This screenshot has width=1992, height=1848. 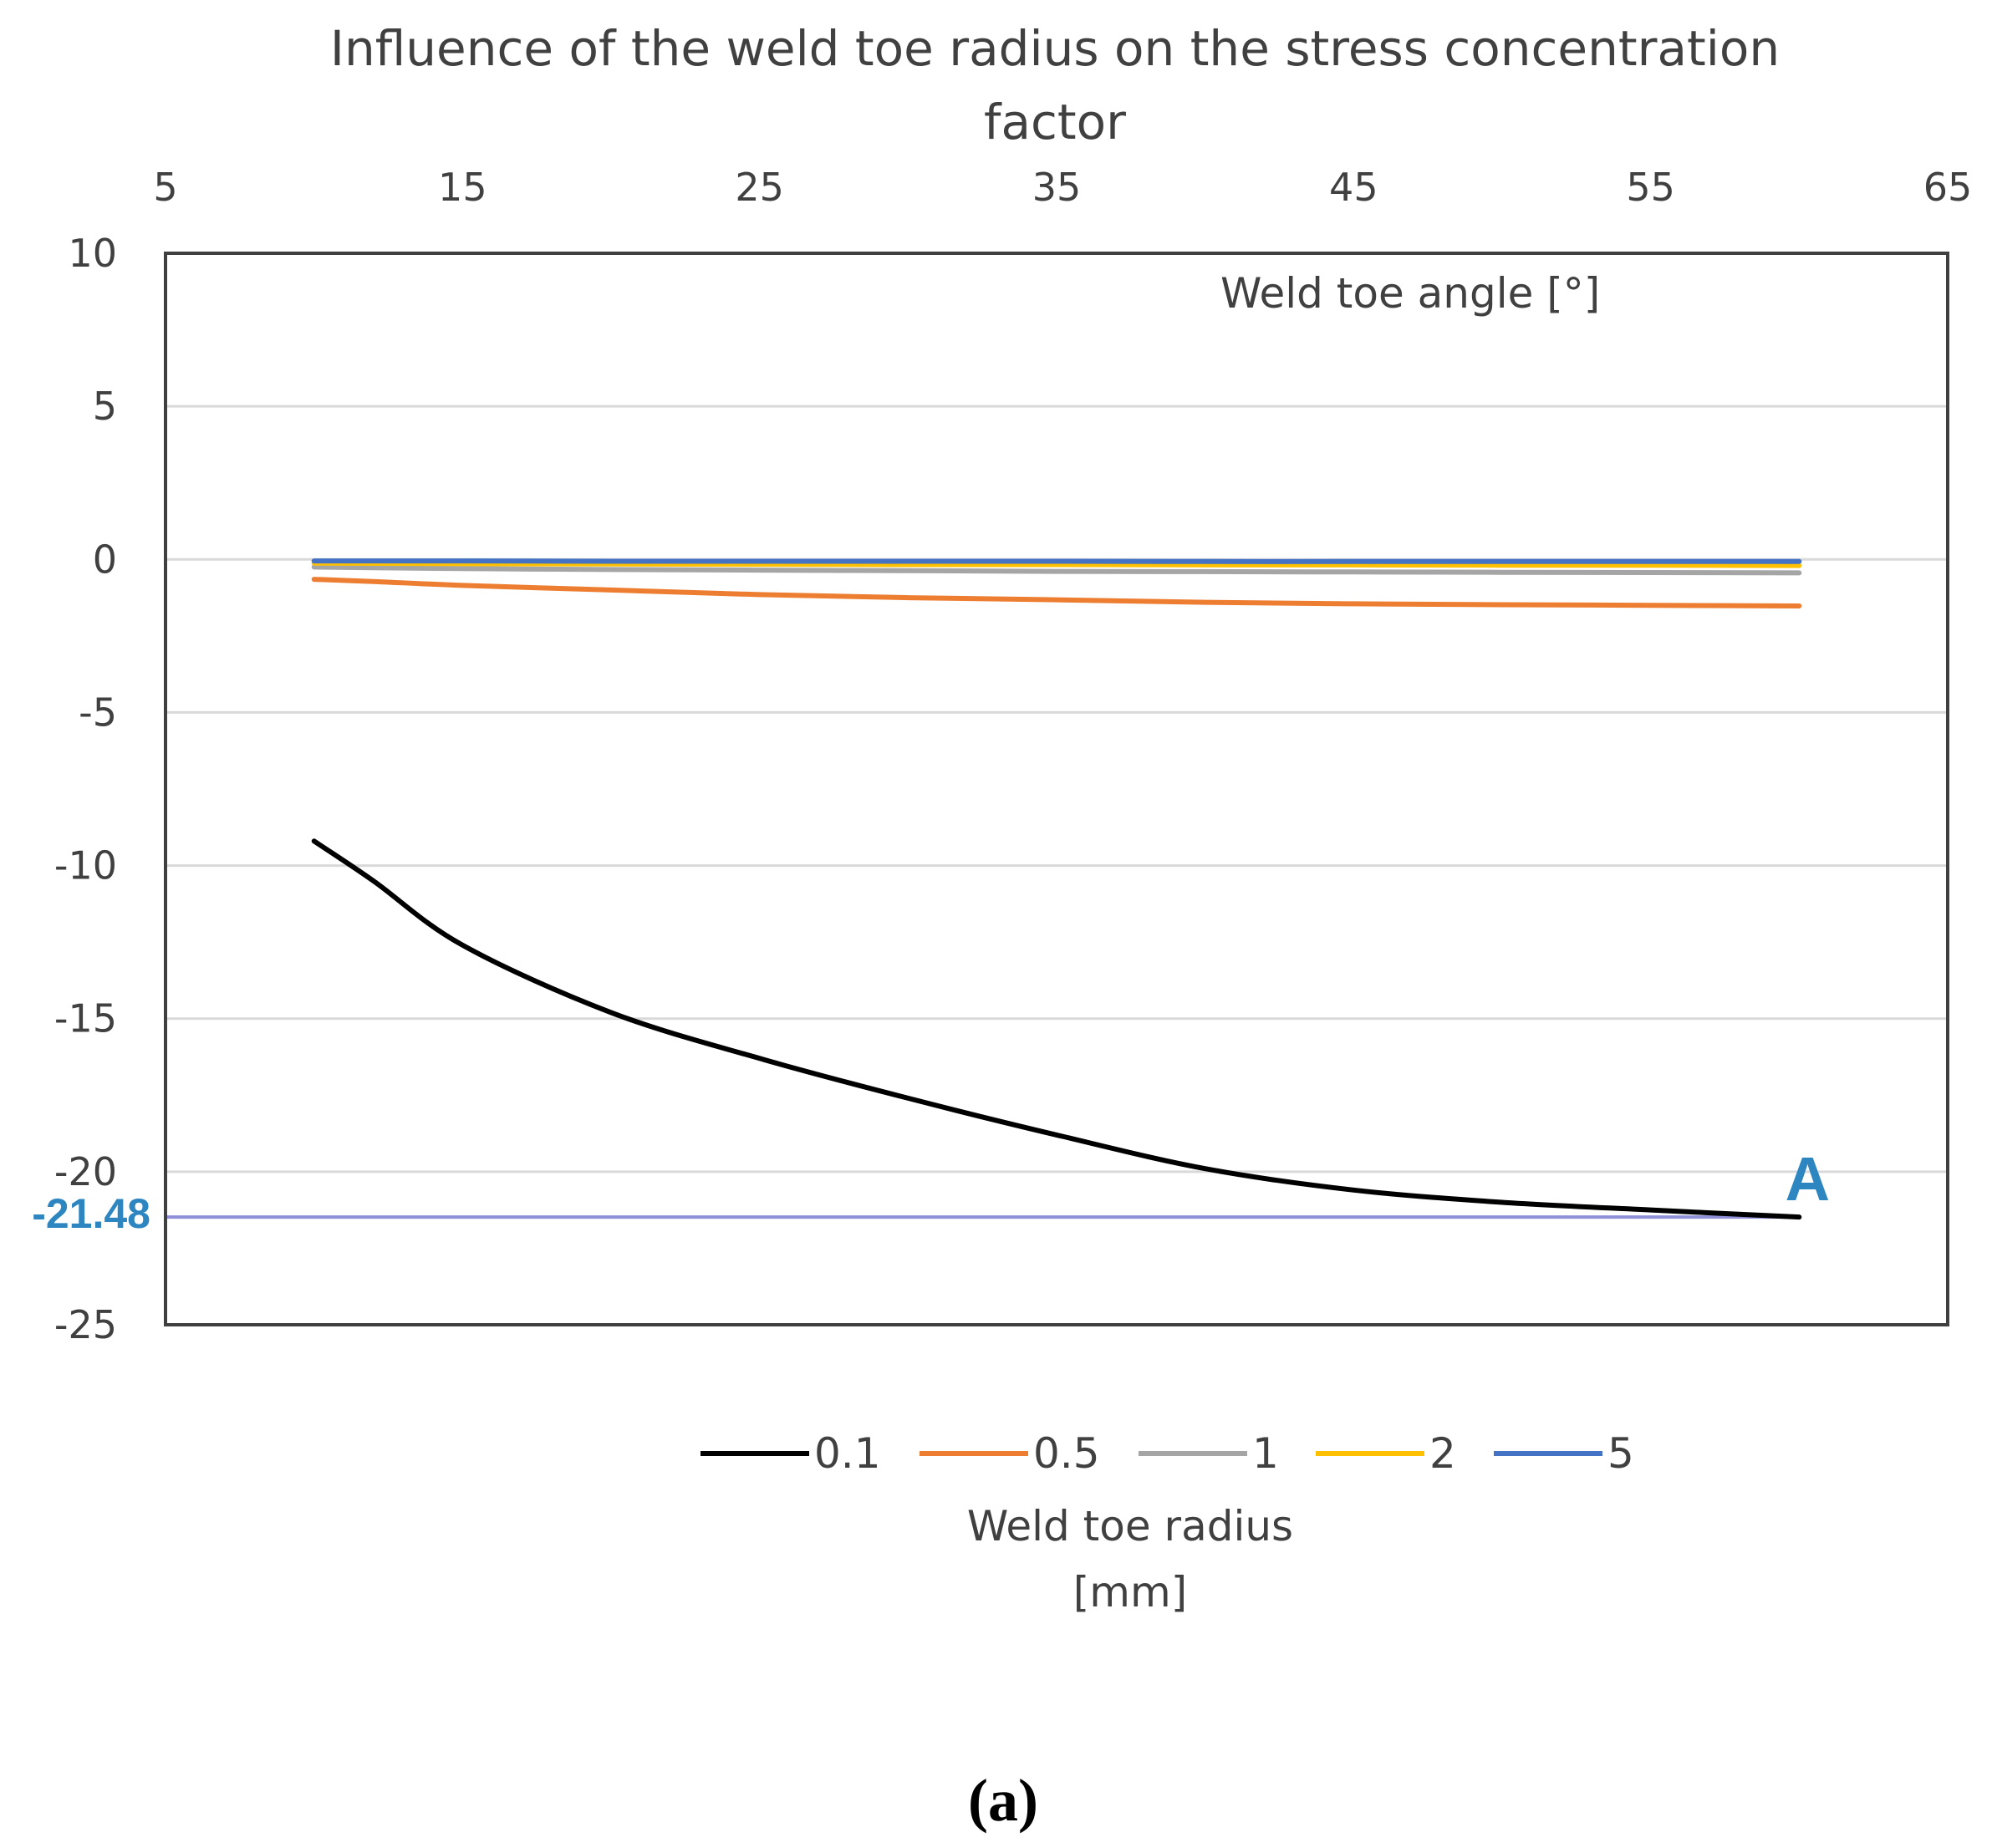 What do you see at coordinates (1130, 1592) in the screenshot?
I see `legend-title-line-2: [mm]` at bounding box center [1130, 1592].